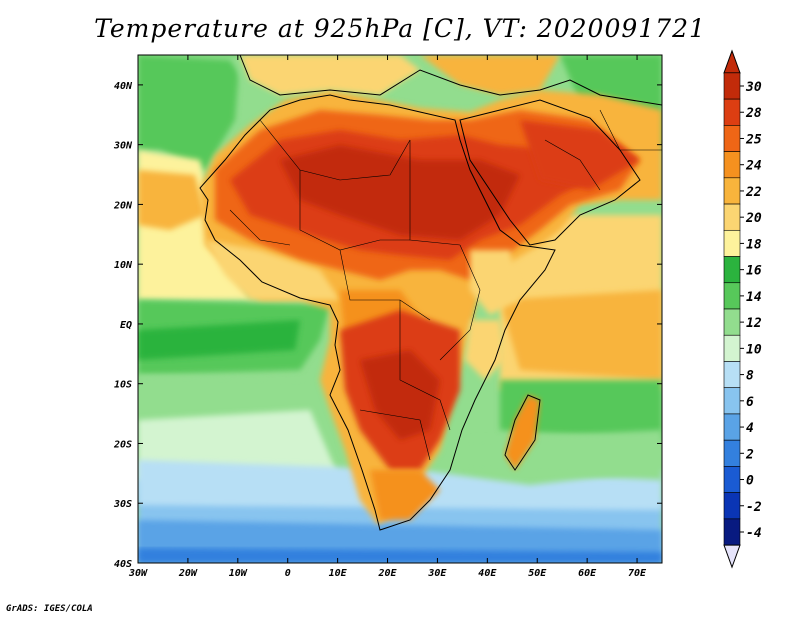  I want to click on border-west-africa, so click(260, 227).